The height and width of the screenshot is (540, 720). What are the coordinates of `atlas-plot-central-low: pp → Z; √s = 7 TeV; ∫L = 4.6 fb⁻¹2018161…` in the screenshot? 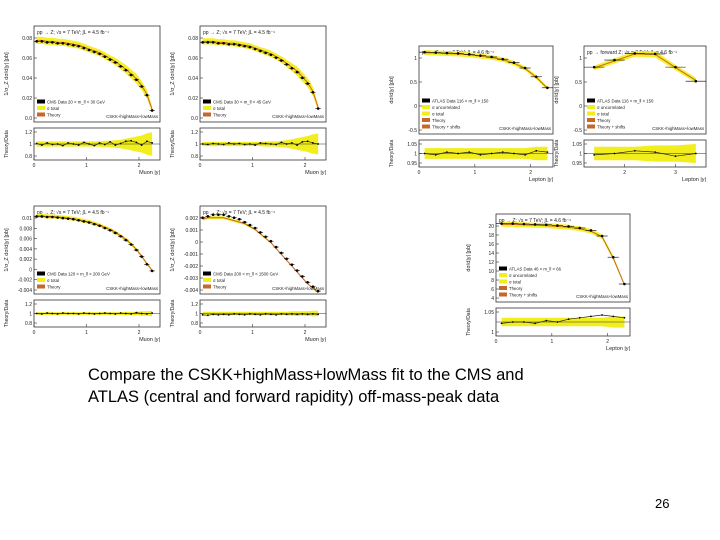 It's located at (548, 282).